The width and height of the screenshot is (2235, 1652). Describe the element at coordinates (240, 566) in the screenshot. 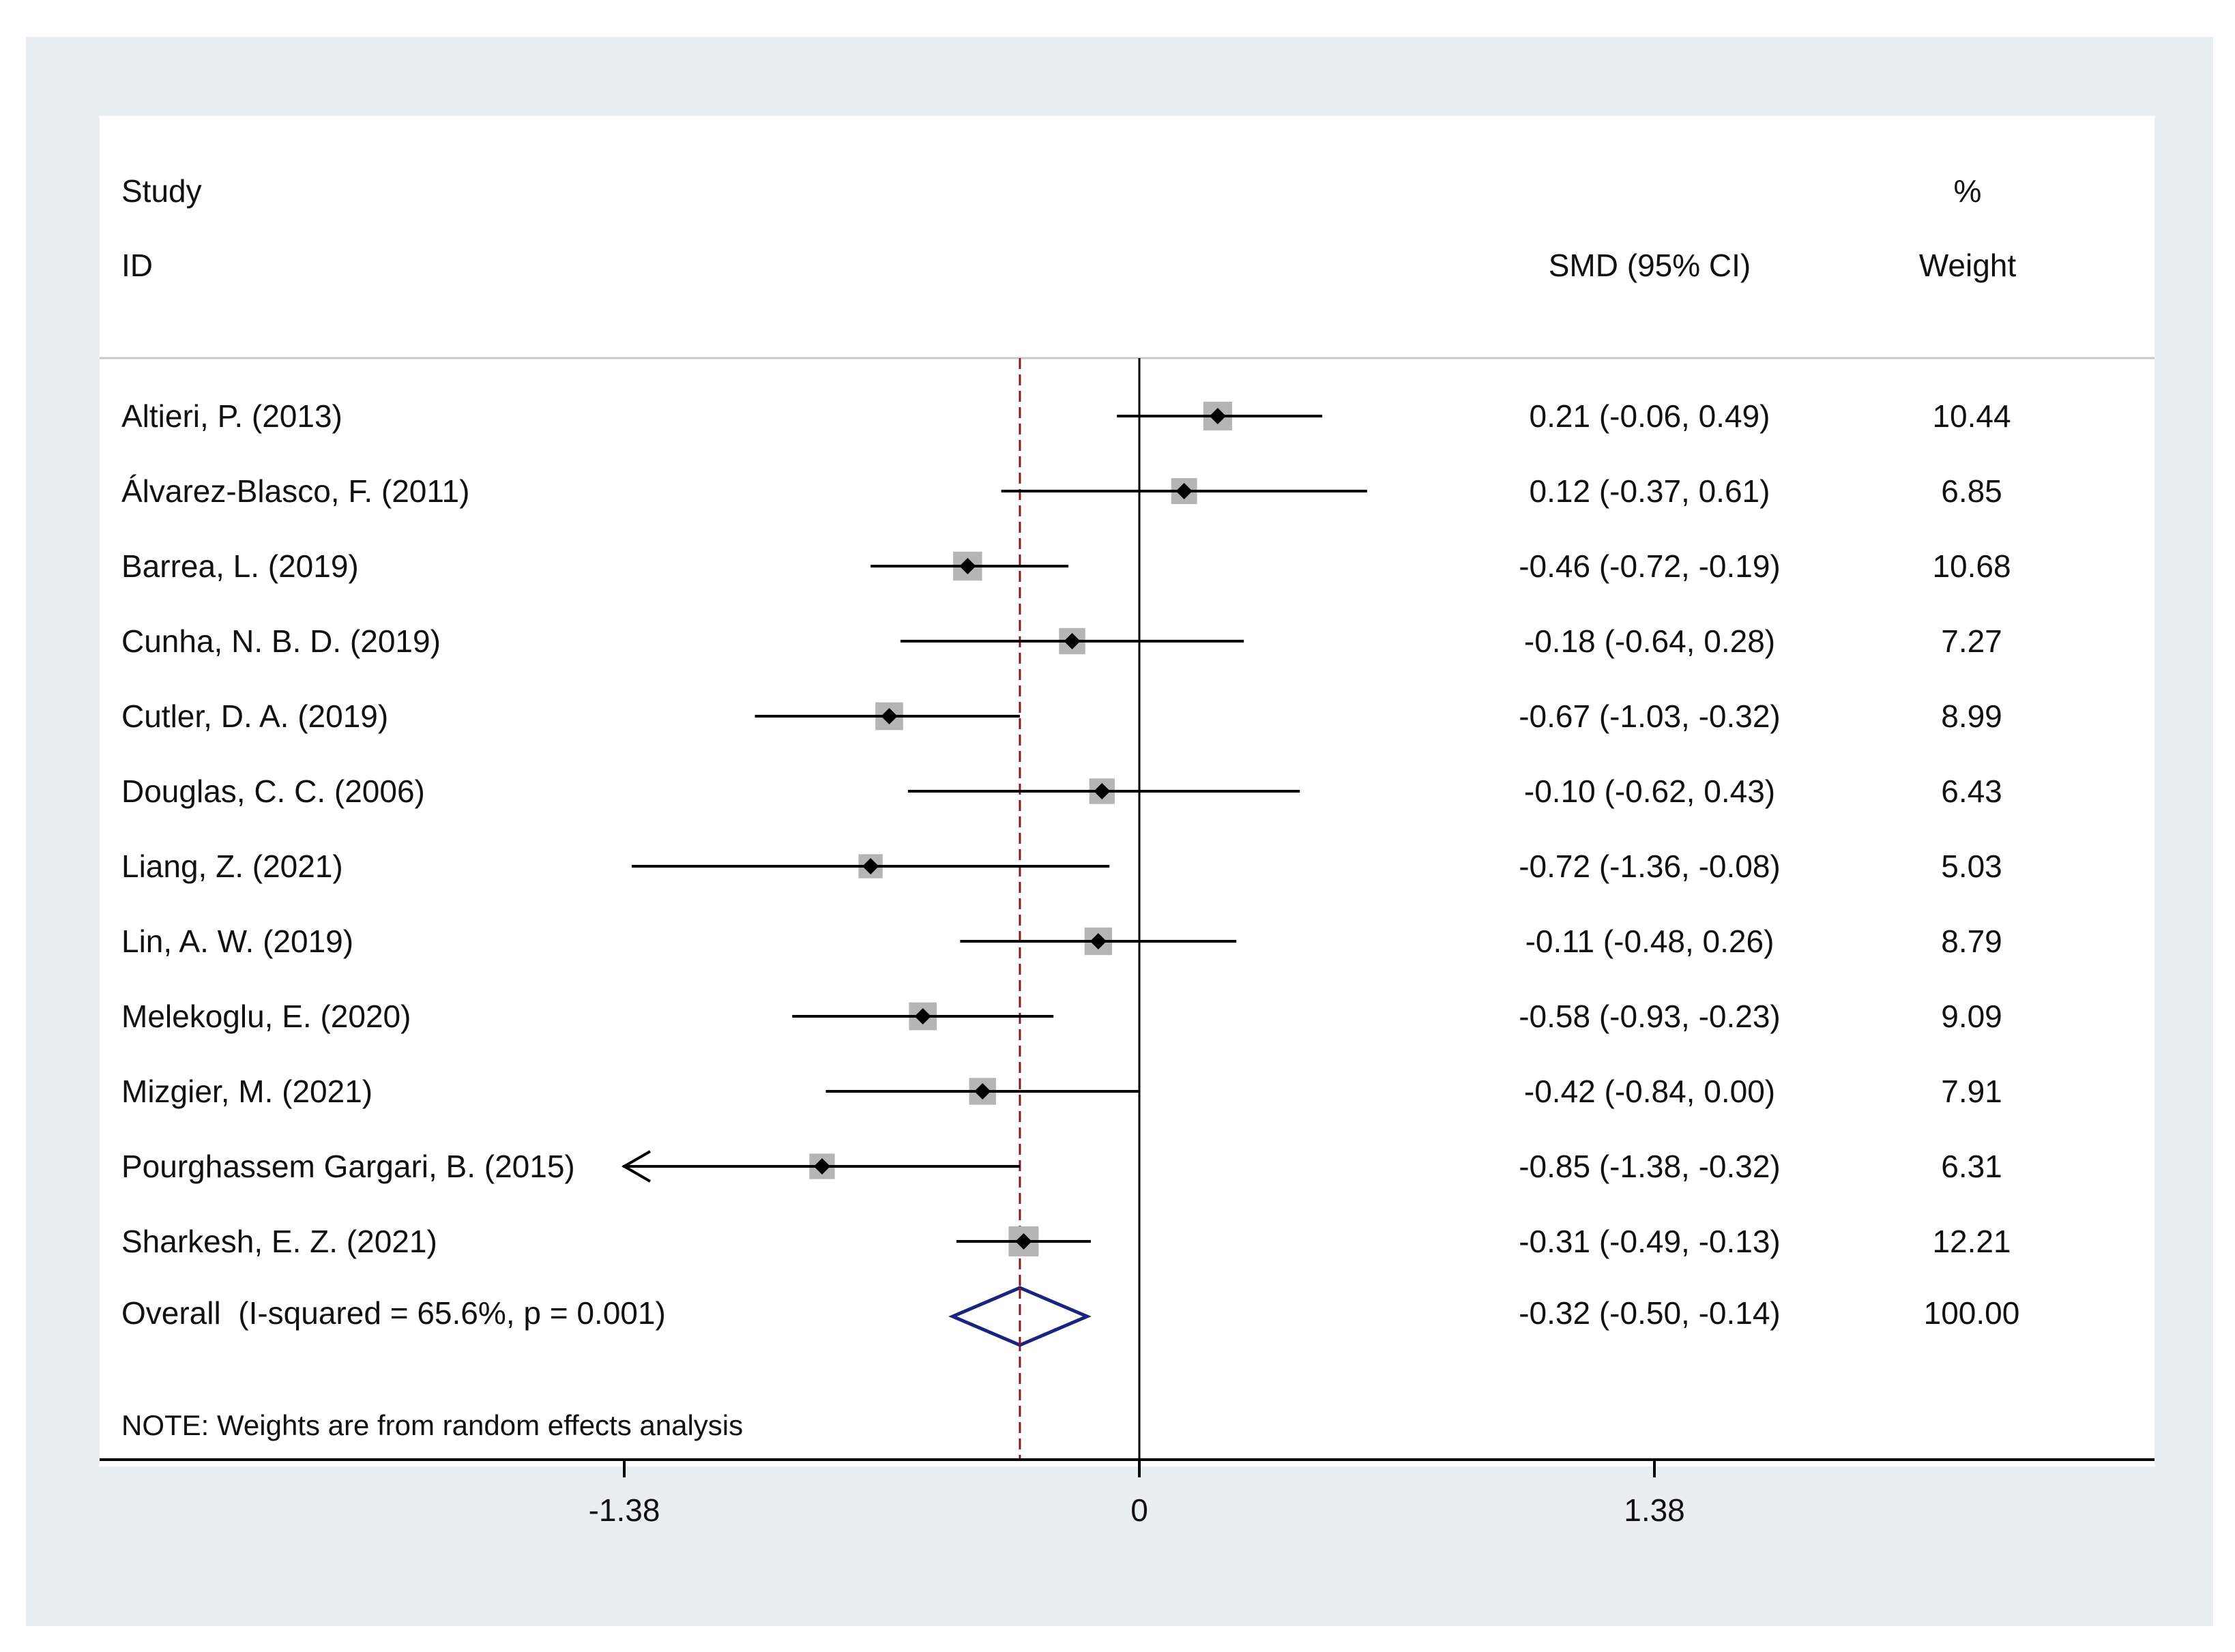

I see `study-label: Barrea, L. (2019)` at that location.